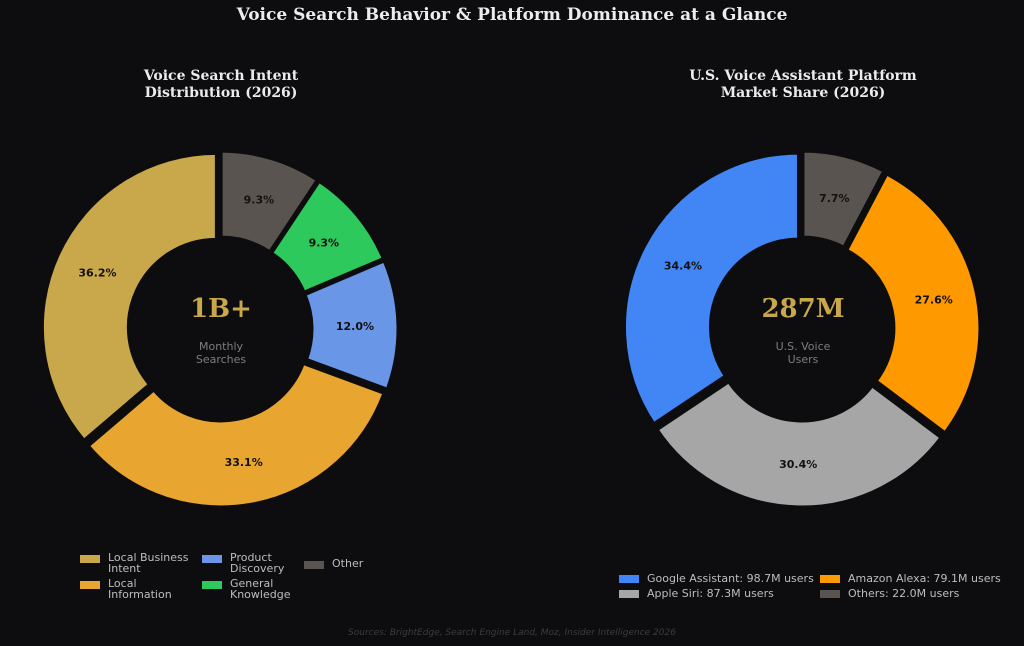  Describe the element at coordinates (221, 309) in the screenshot. I see `intent-center-value: 1B+` at that location.